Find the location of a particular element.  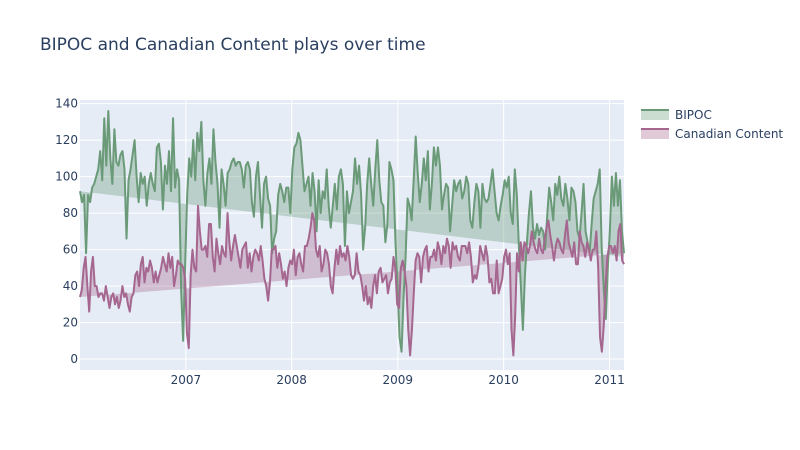

y-tick-label: 0 is located at coordinates (74, 359).